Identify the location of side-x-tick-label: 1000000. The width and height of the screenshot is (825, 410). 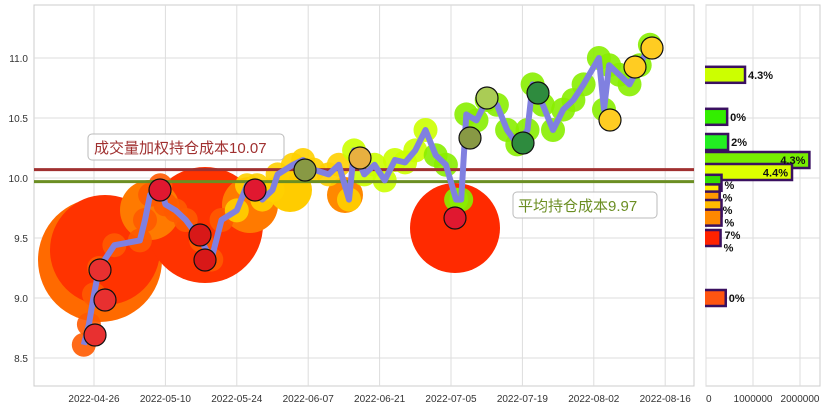
(753, 399).